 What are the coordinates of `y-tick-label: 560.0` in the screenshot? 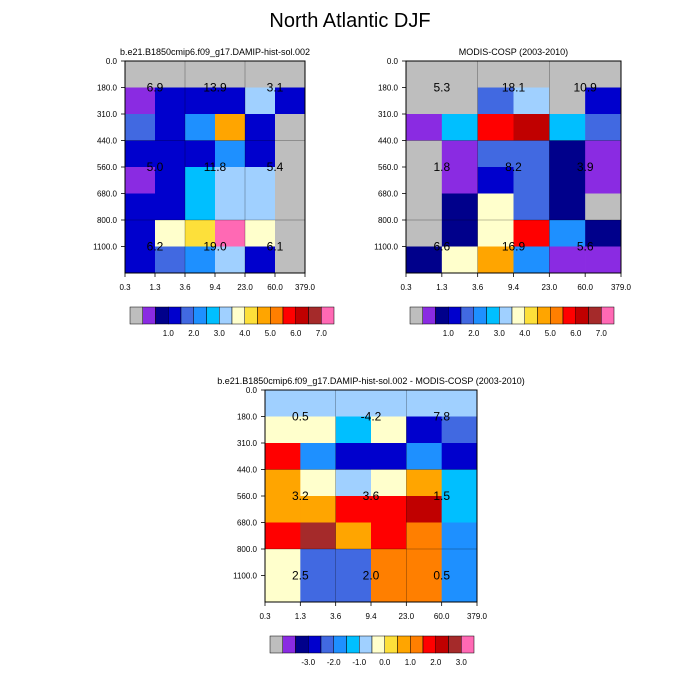 It's located at (247, 496).